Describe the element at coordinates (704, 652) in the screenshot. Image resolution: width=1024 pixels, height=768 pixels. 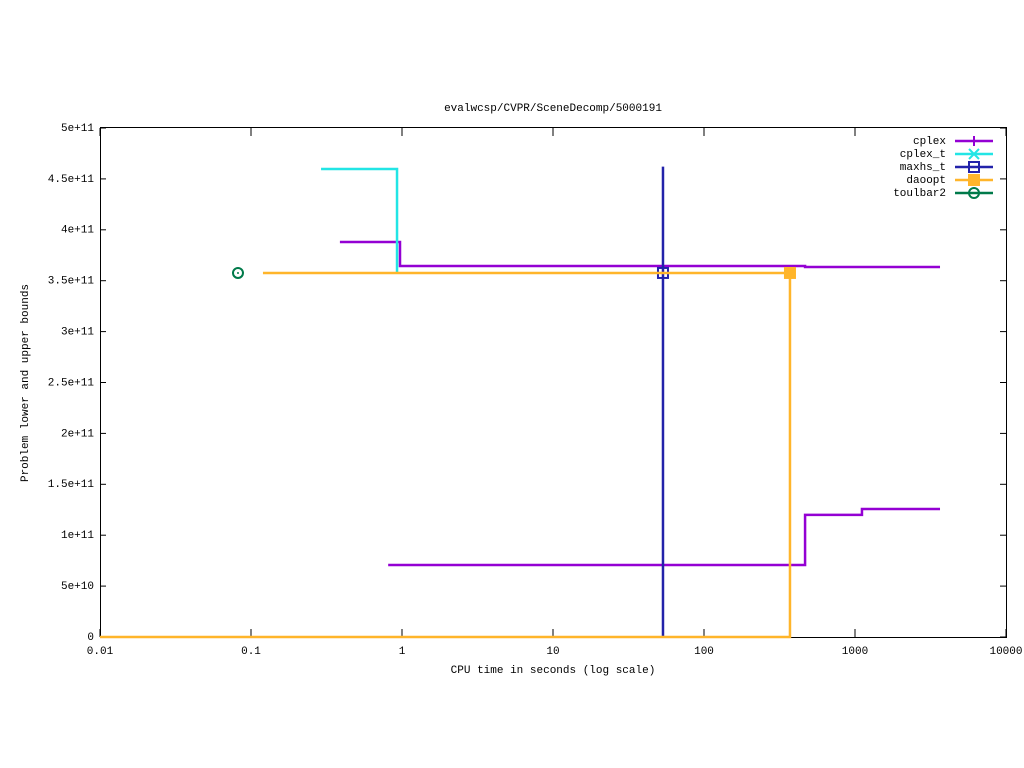
I see `x-tick-label: 100` at that location.